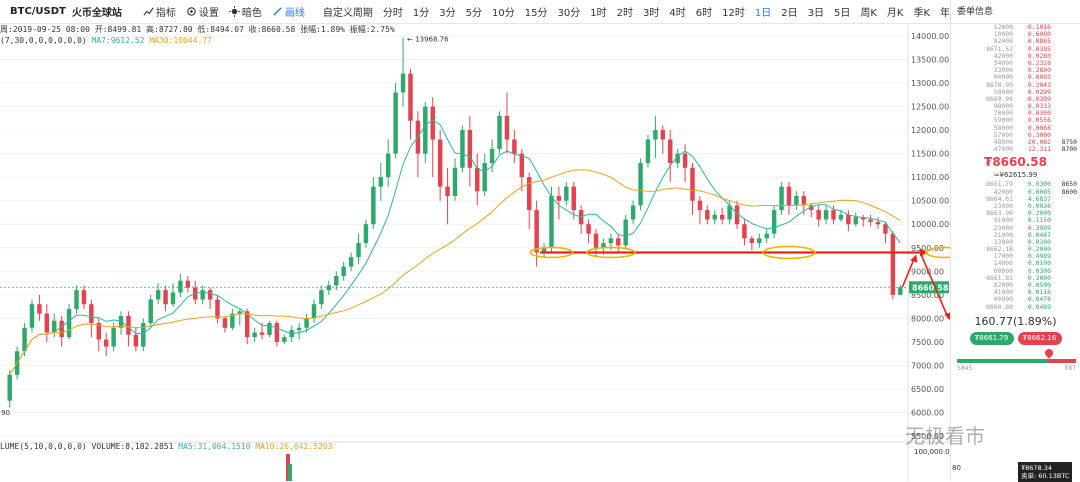 This screenshot has width=1080, height=482. Describe the element at coordinates (392, 13) in the screenshot. I see `period-分时: 分时` at that location.